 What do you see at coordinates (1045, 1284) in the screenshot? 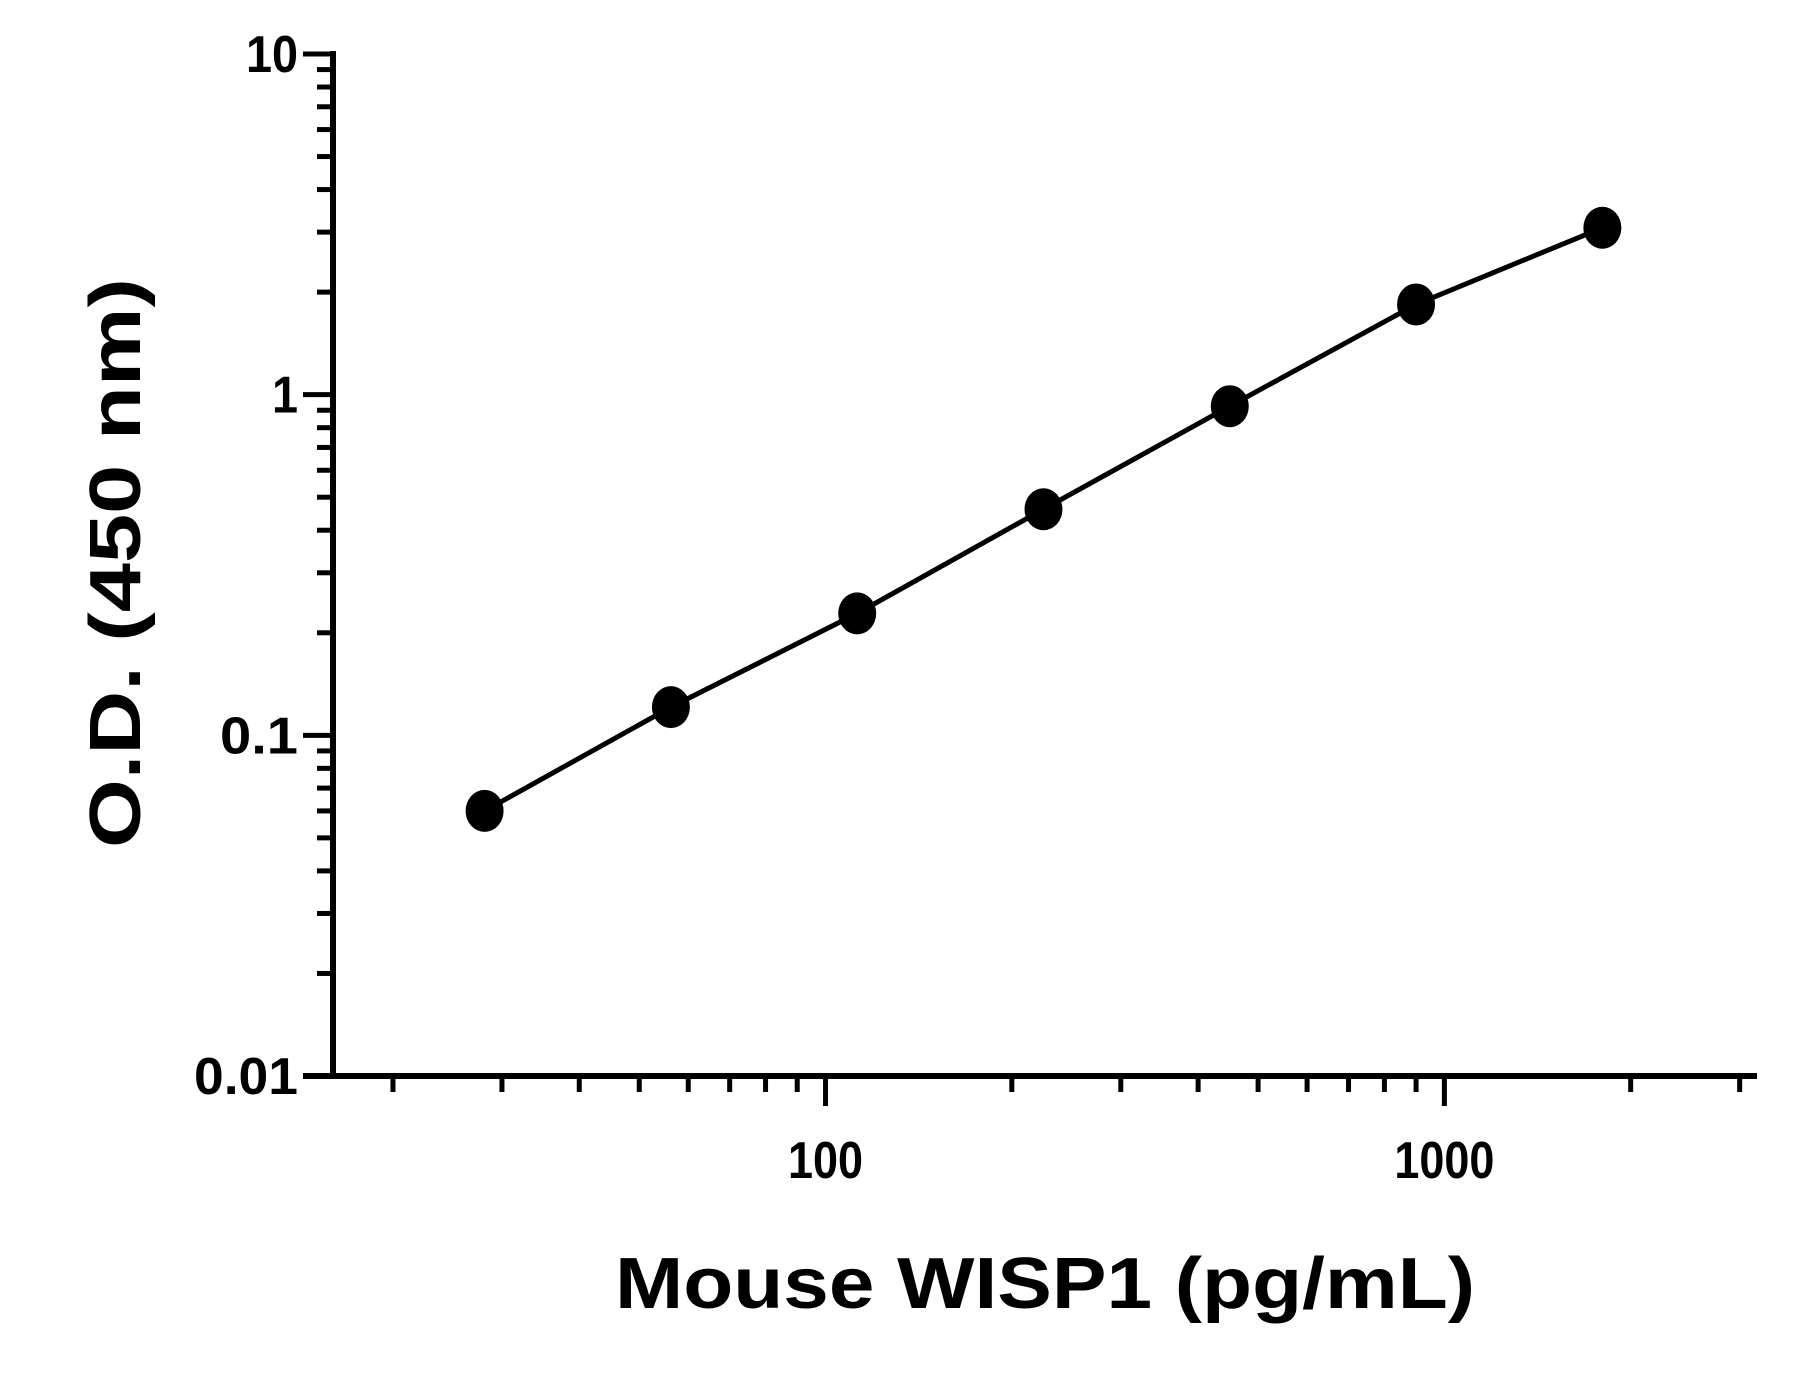
I see `x-axis-title: Mouse WISP1 (pg/mL)` at bounding box center [1045, 1284].